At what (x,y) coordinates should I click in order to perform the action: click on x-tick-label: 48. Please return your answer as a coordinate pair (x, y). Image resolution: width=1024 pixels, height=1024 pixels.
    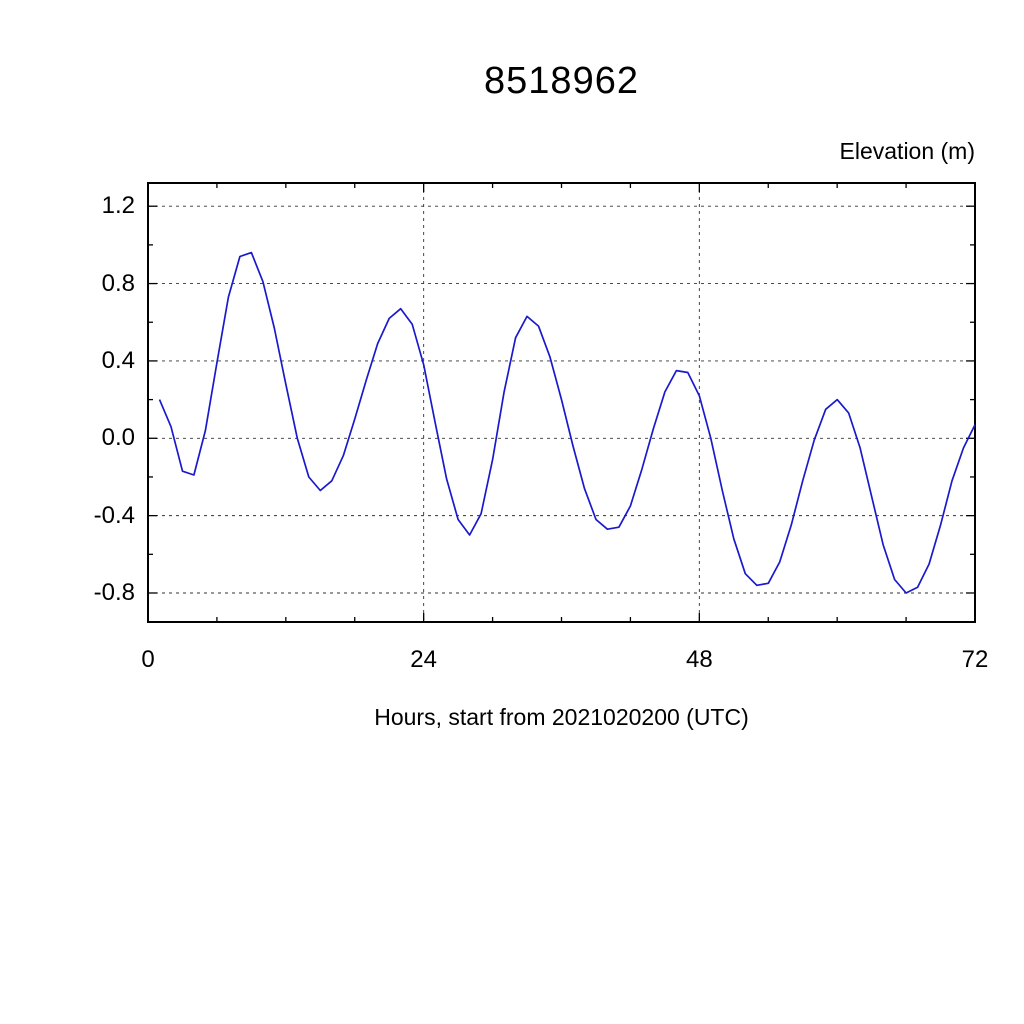
    Looking at the image, I should click on (699, 659).